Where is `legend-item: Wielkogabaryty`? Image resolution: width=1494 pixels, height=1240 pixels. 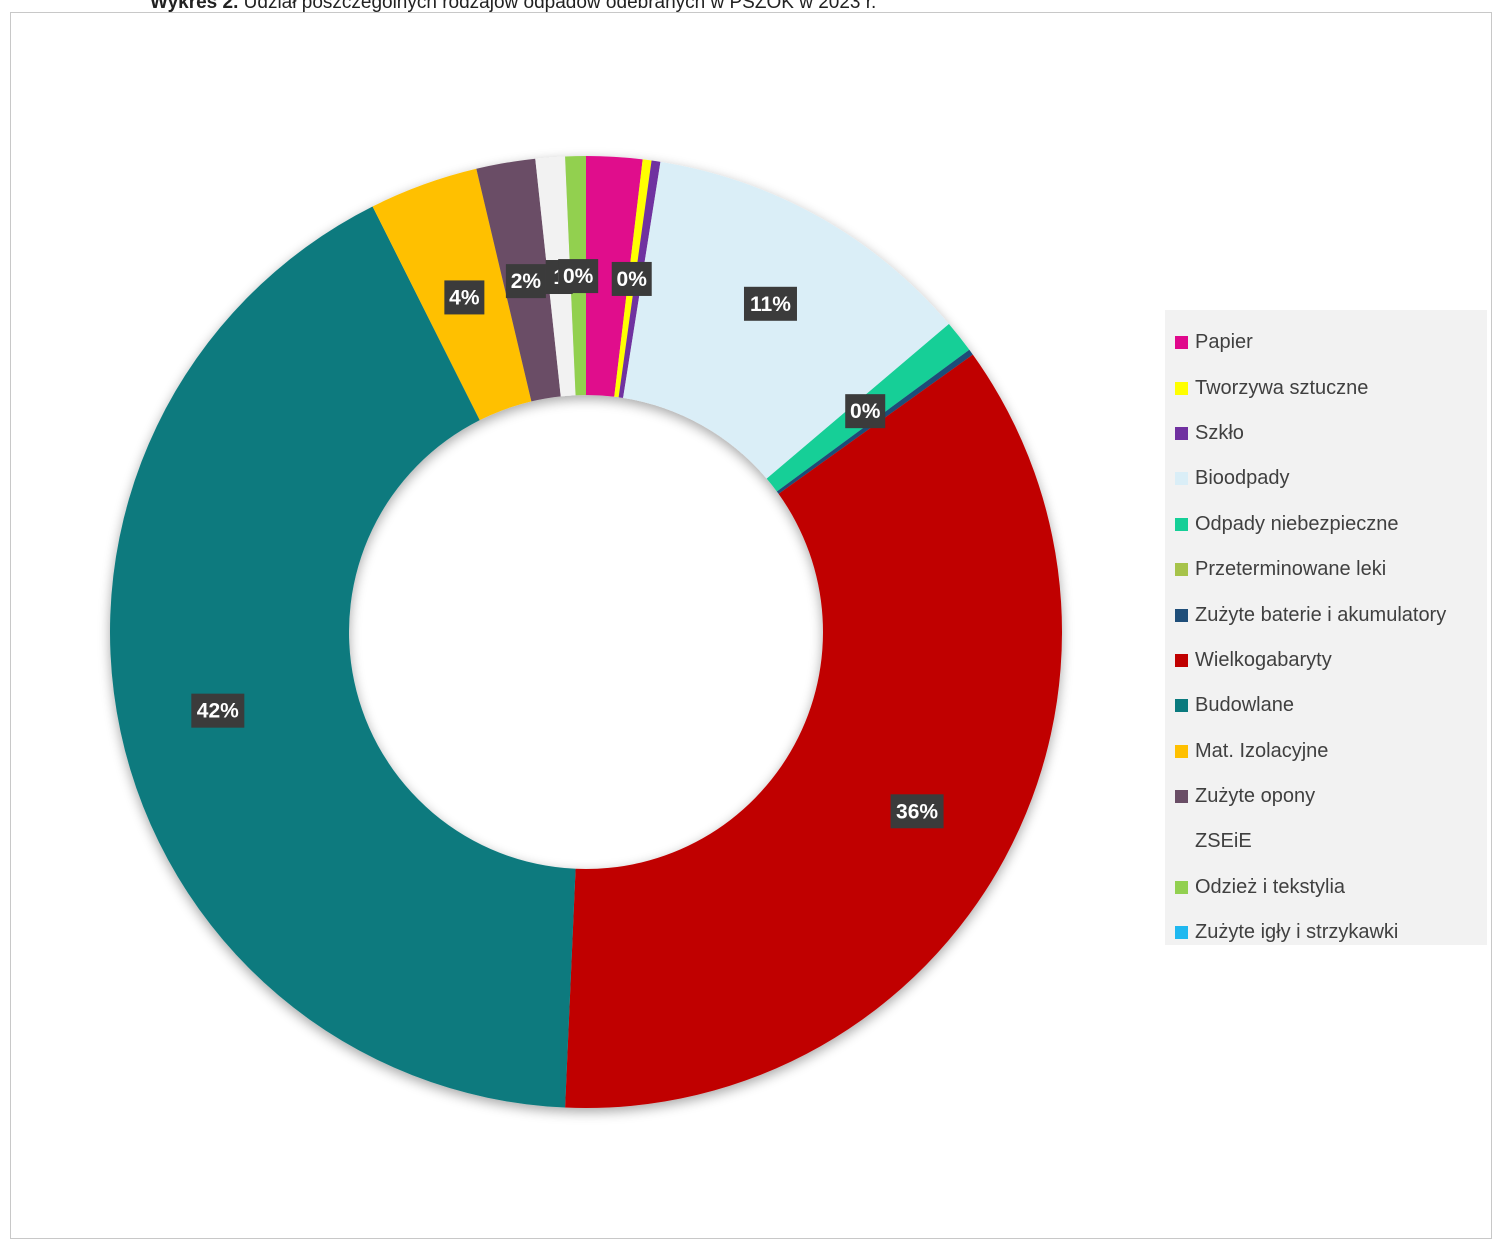
legend-item: Wielkogabaryty is located at coordinates (1331, 660).